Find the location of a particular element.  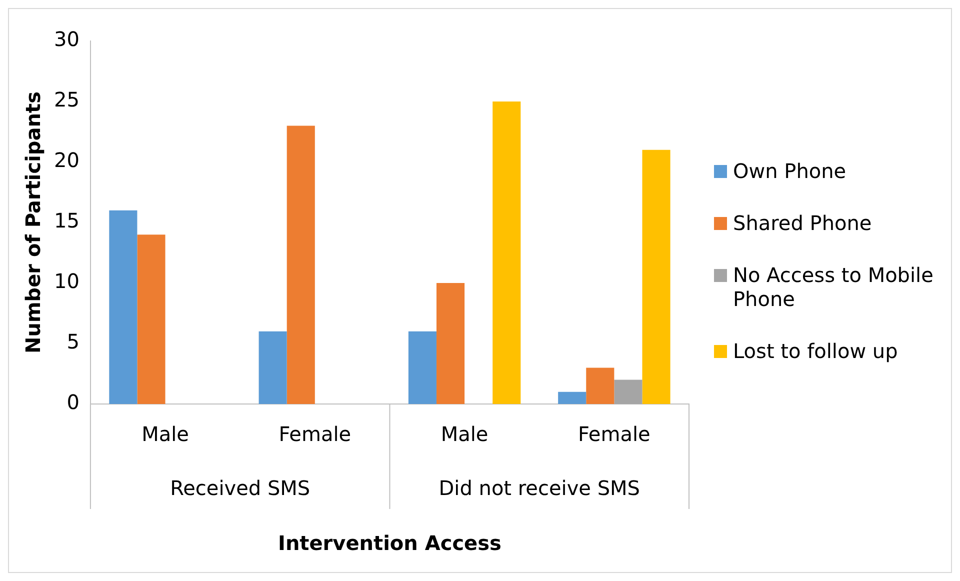

legend-label: Own Phone is located at coordinates (789, 170).